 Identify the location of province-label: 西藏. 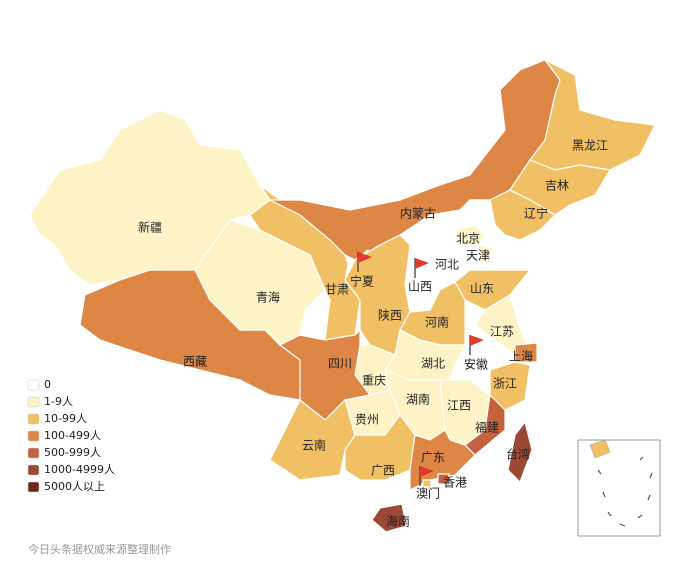
(195, 362).